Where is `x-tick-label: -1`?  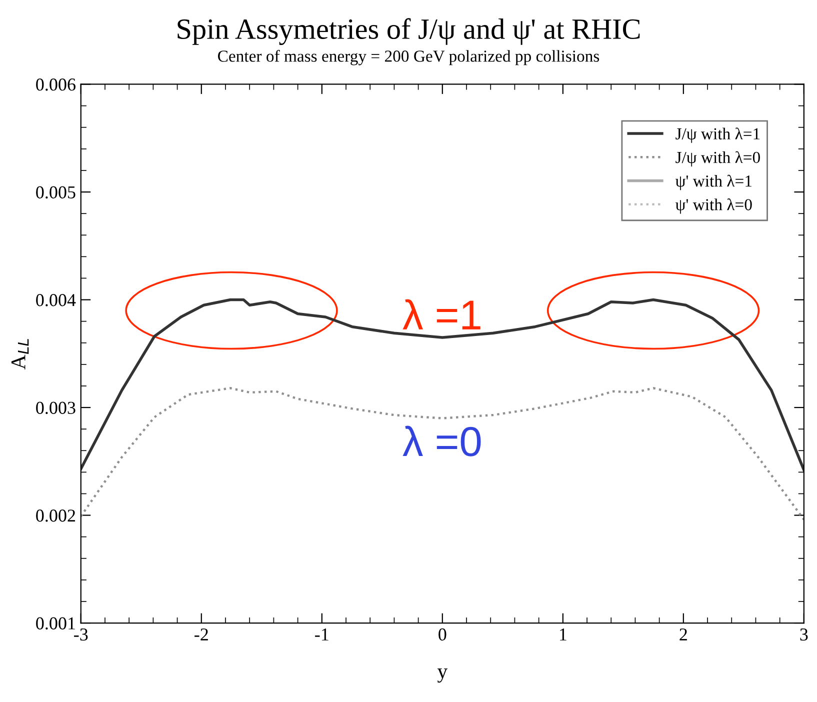 x-tick-label: -1 is located at coordinates (321, 634).